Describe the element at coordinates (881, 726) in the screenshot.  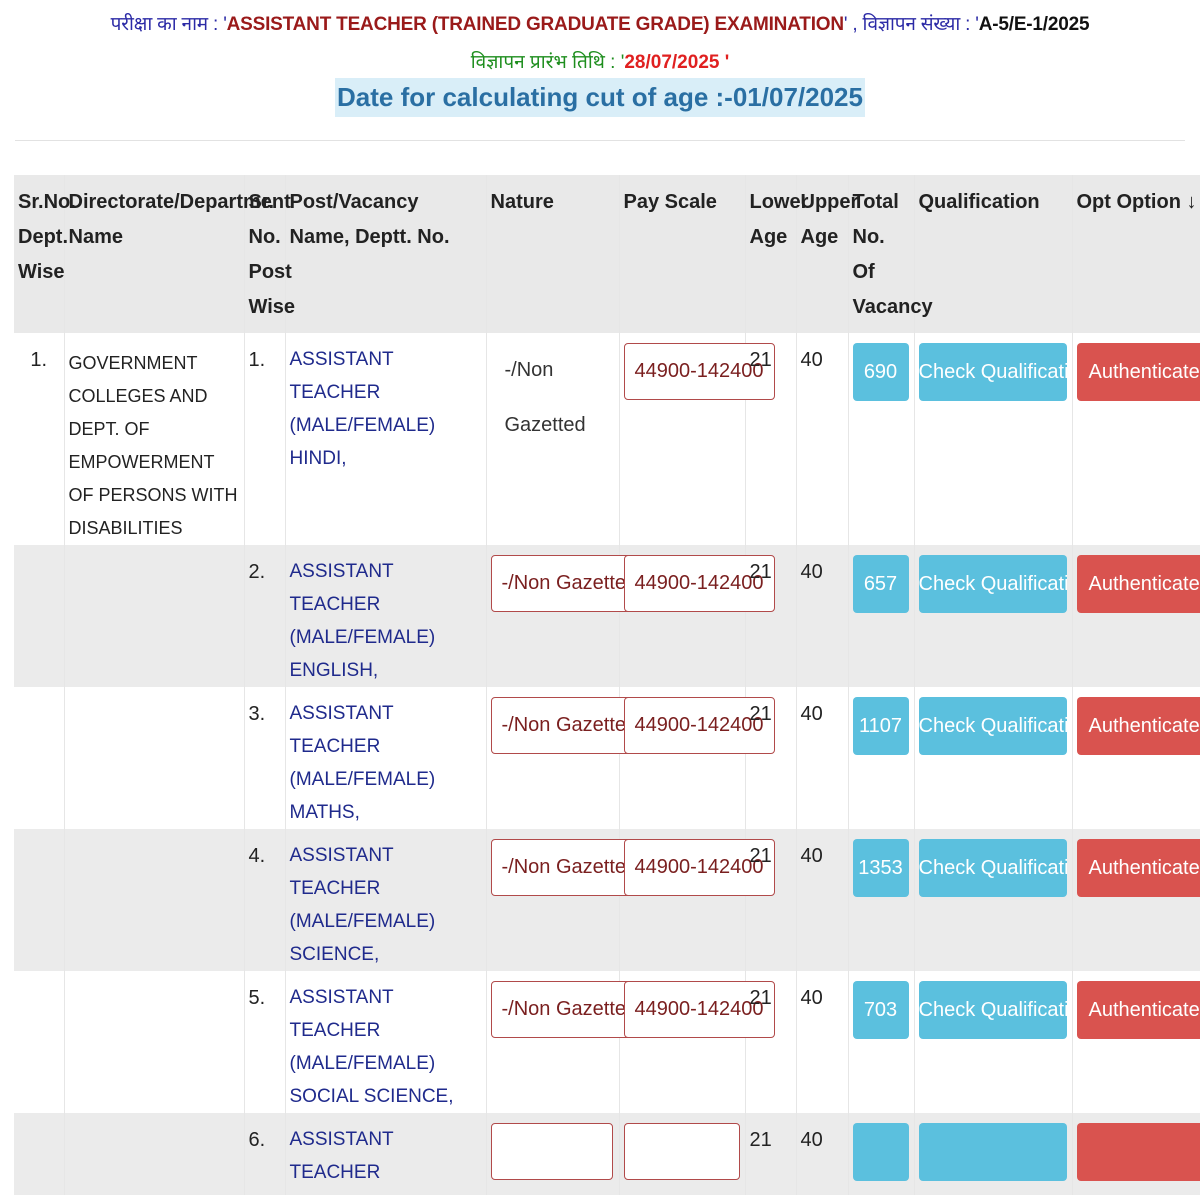
I see `vacancy-button: 1107` at that location.